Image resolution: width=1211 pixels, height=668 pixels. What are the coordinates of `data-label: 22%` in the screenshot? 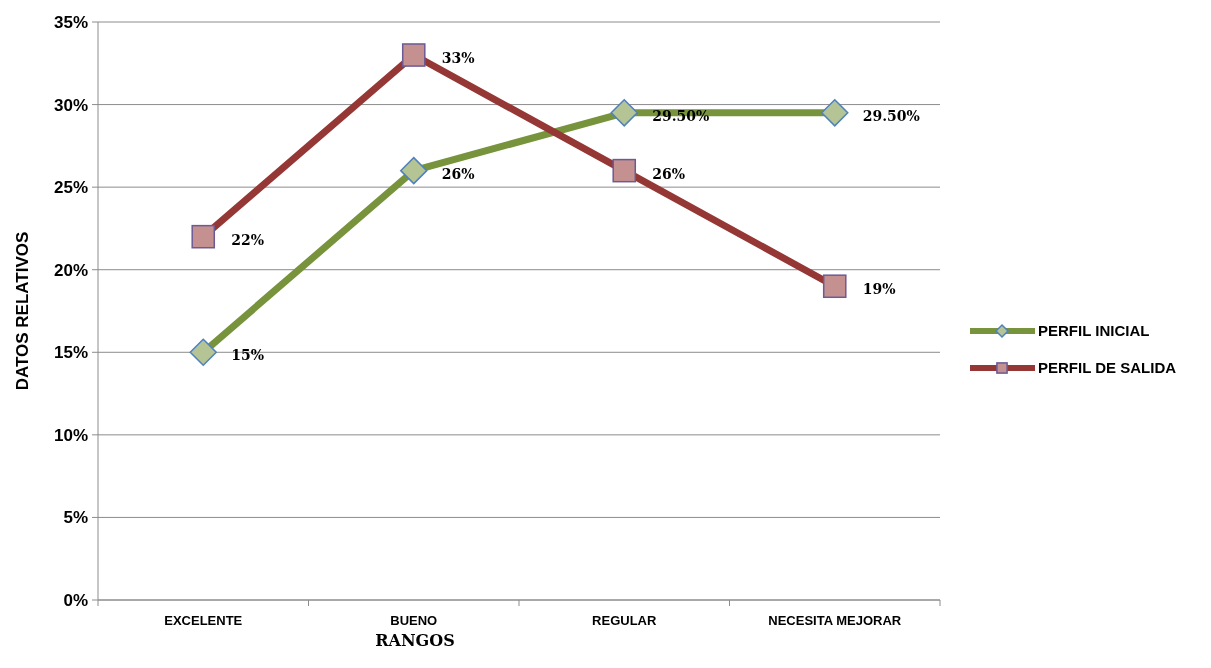 It's located at (248, 239).